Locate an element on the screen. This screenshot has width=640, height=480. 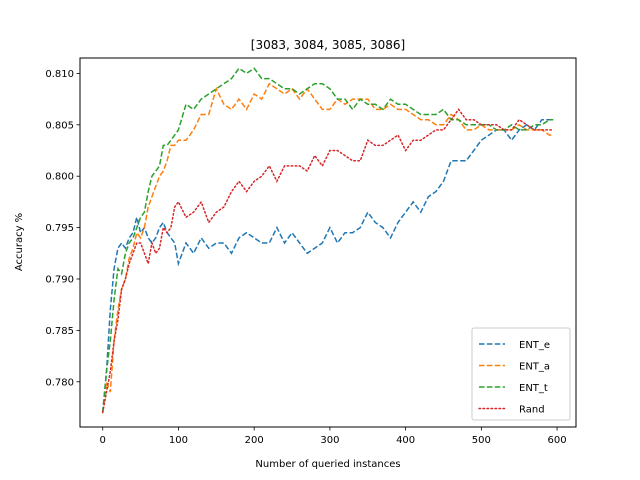
x-axis-ticks: 0 100 200 300 400 500 600 is located at coordinates (333, 436).